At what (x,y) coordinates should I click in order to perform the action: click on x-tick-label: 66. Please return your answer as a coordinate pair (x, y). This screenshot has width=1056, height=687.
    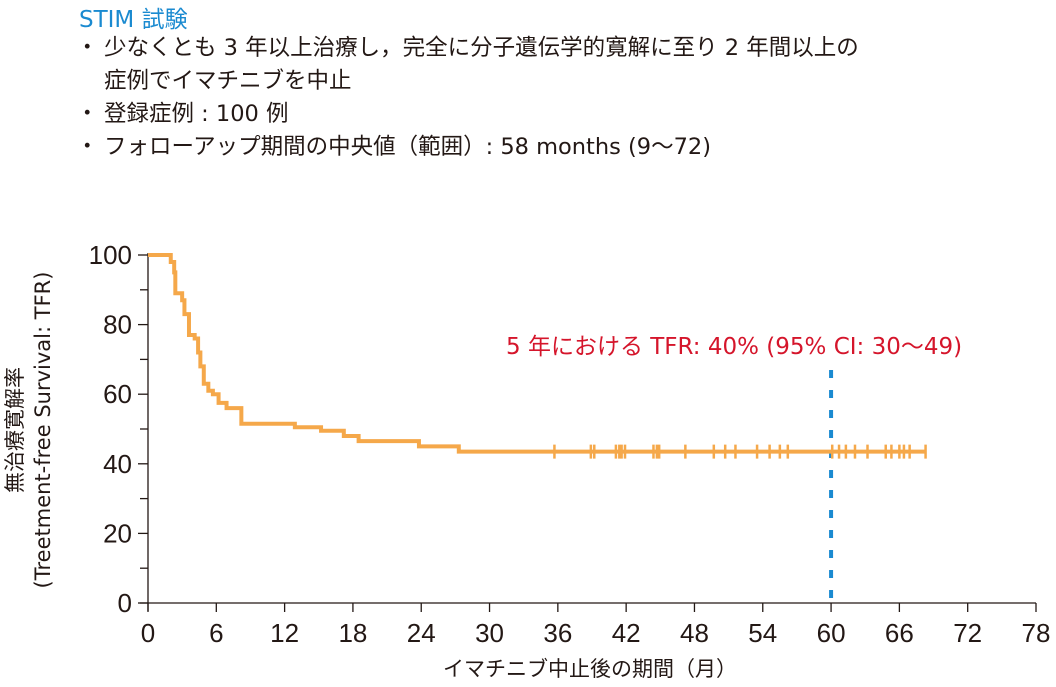
    Looking at the image, I should click on (899, 633).